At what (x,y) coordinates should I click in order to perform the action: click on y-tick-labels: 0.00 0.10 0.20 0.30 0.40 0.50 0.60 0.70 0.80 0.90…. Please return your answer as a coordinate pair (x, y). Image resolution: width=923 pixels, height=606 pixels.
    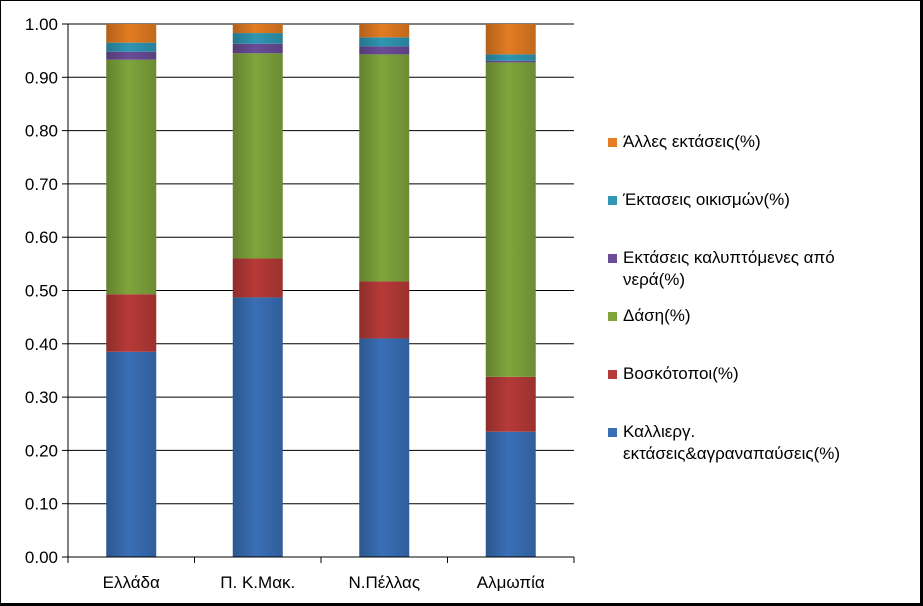
    Looking at the image, I should click on (41, 291).